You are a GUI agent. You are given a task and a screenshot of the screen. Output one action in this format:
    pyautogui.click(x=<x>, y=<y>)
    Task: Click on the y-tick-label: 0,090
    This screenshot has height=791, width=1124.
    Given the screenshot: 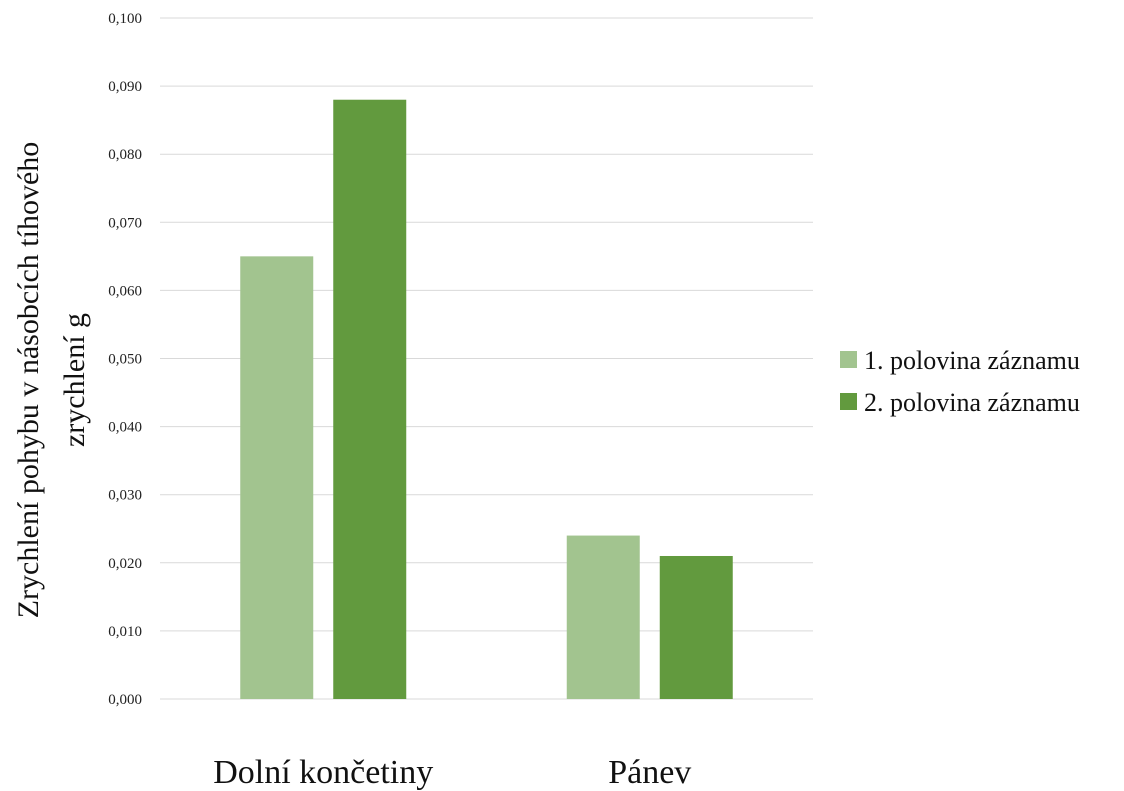 What is the action you would take?
    pyautogui.click(x=125, y=87)
    